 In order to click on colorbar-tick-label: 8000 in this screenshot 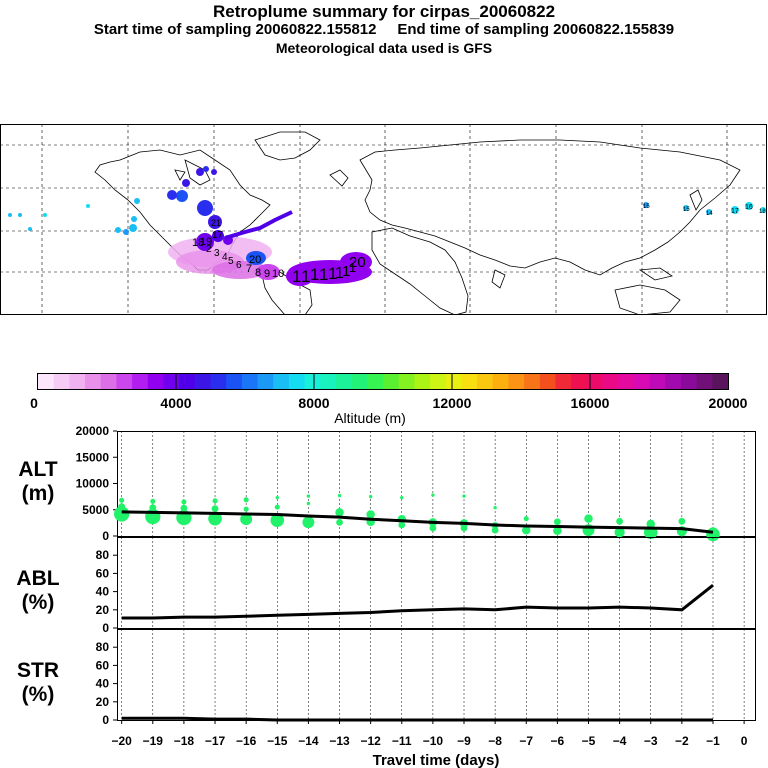, I will do `click(313, 403)`.